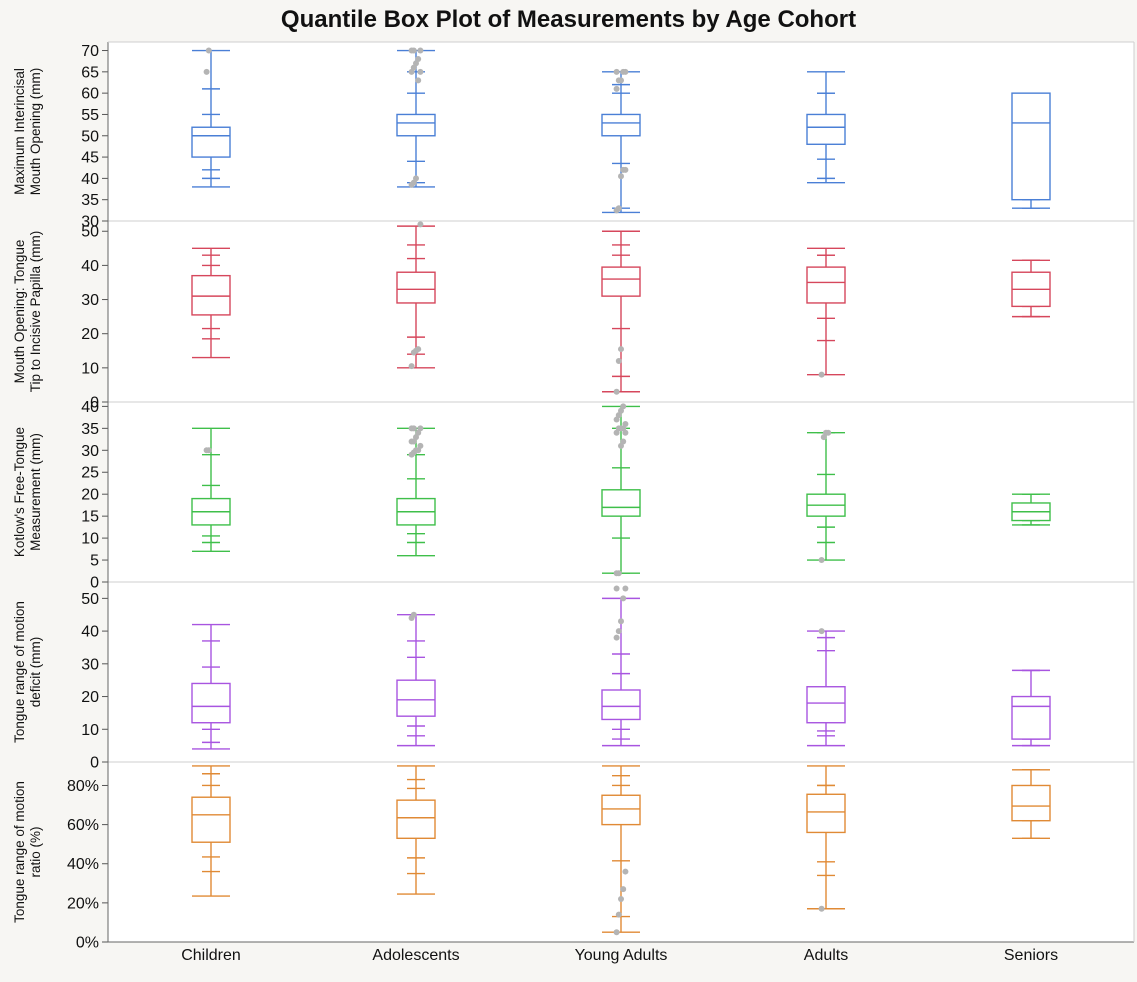 This screenshot has width=1137, height=982. Describe the element at coordinates (83, 864) in the screenshot. I see `y-tick-label: 40%` at that location.